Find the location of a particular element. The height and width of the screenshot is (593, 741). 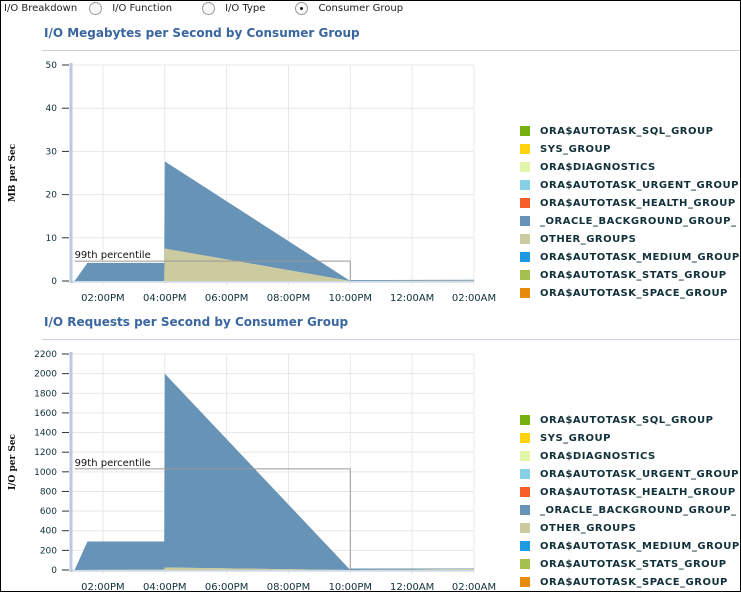

radio-selected-icon is located at coordinates (302, 8).